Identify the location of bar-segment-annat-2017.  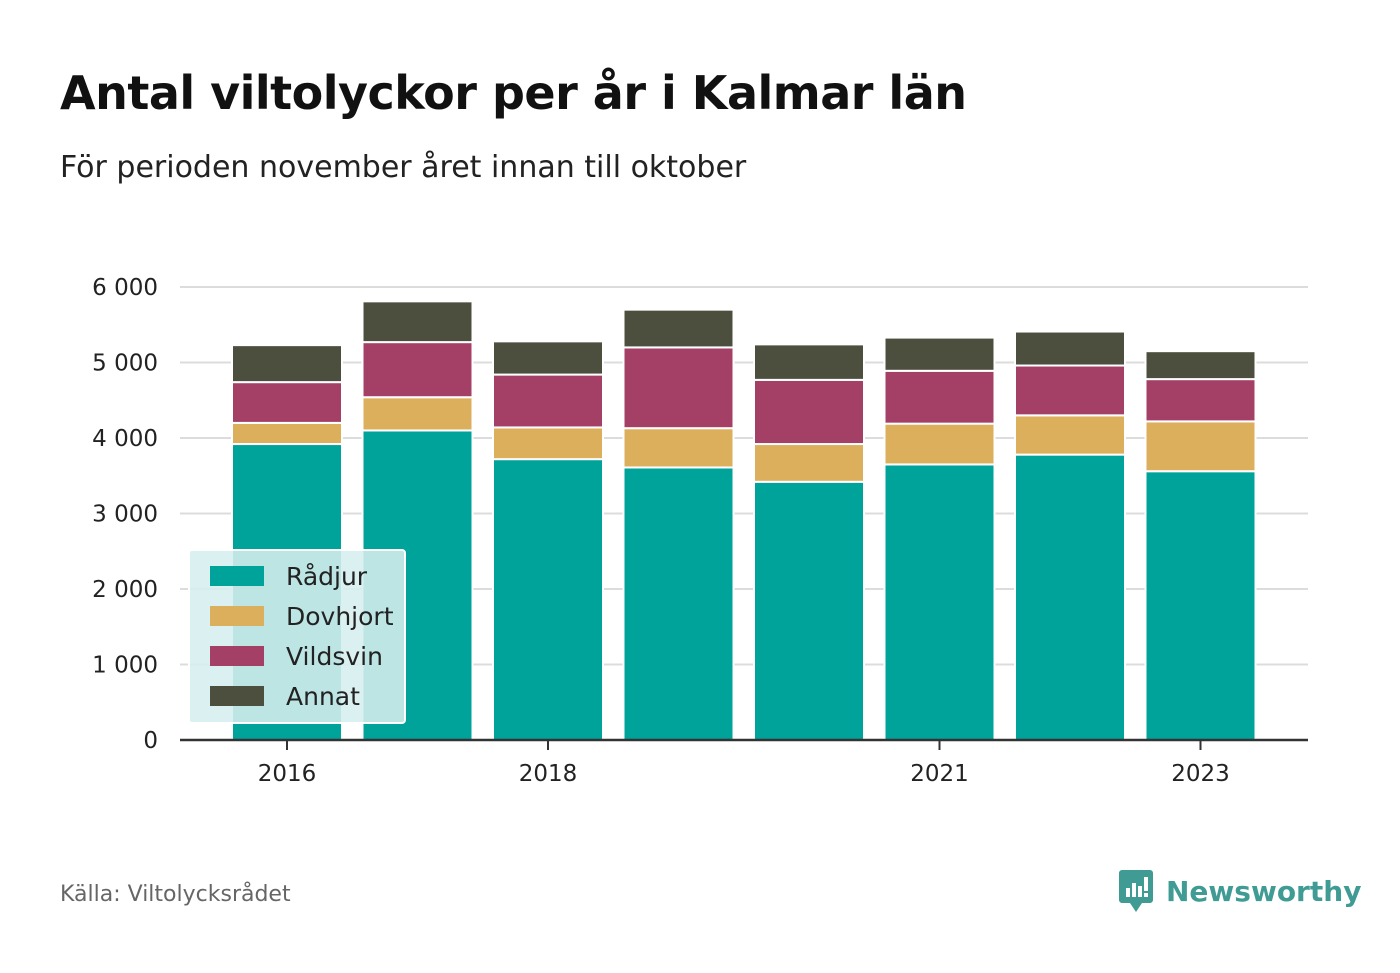
(417, 322).